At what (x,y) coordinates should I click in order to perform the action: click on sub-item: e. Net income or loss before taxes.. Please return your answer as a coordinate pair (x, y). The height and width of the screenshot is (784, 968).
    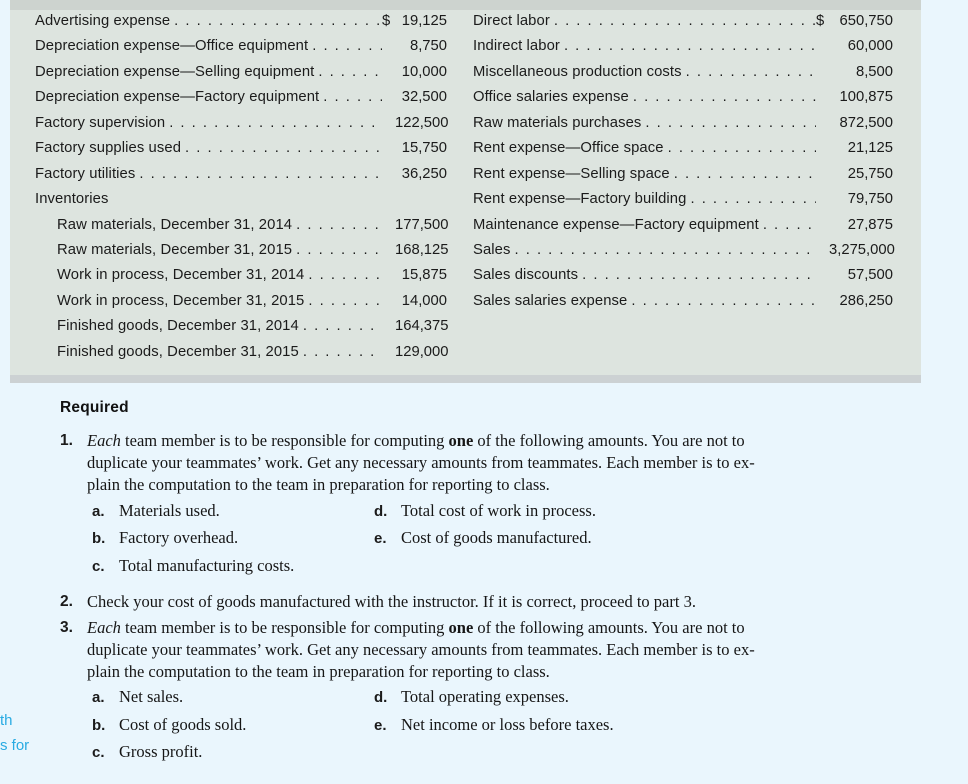
    Looking at the image, I should click on (494, 729).